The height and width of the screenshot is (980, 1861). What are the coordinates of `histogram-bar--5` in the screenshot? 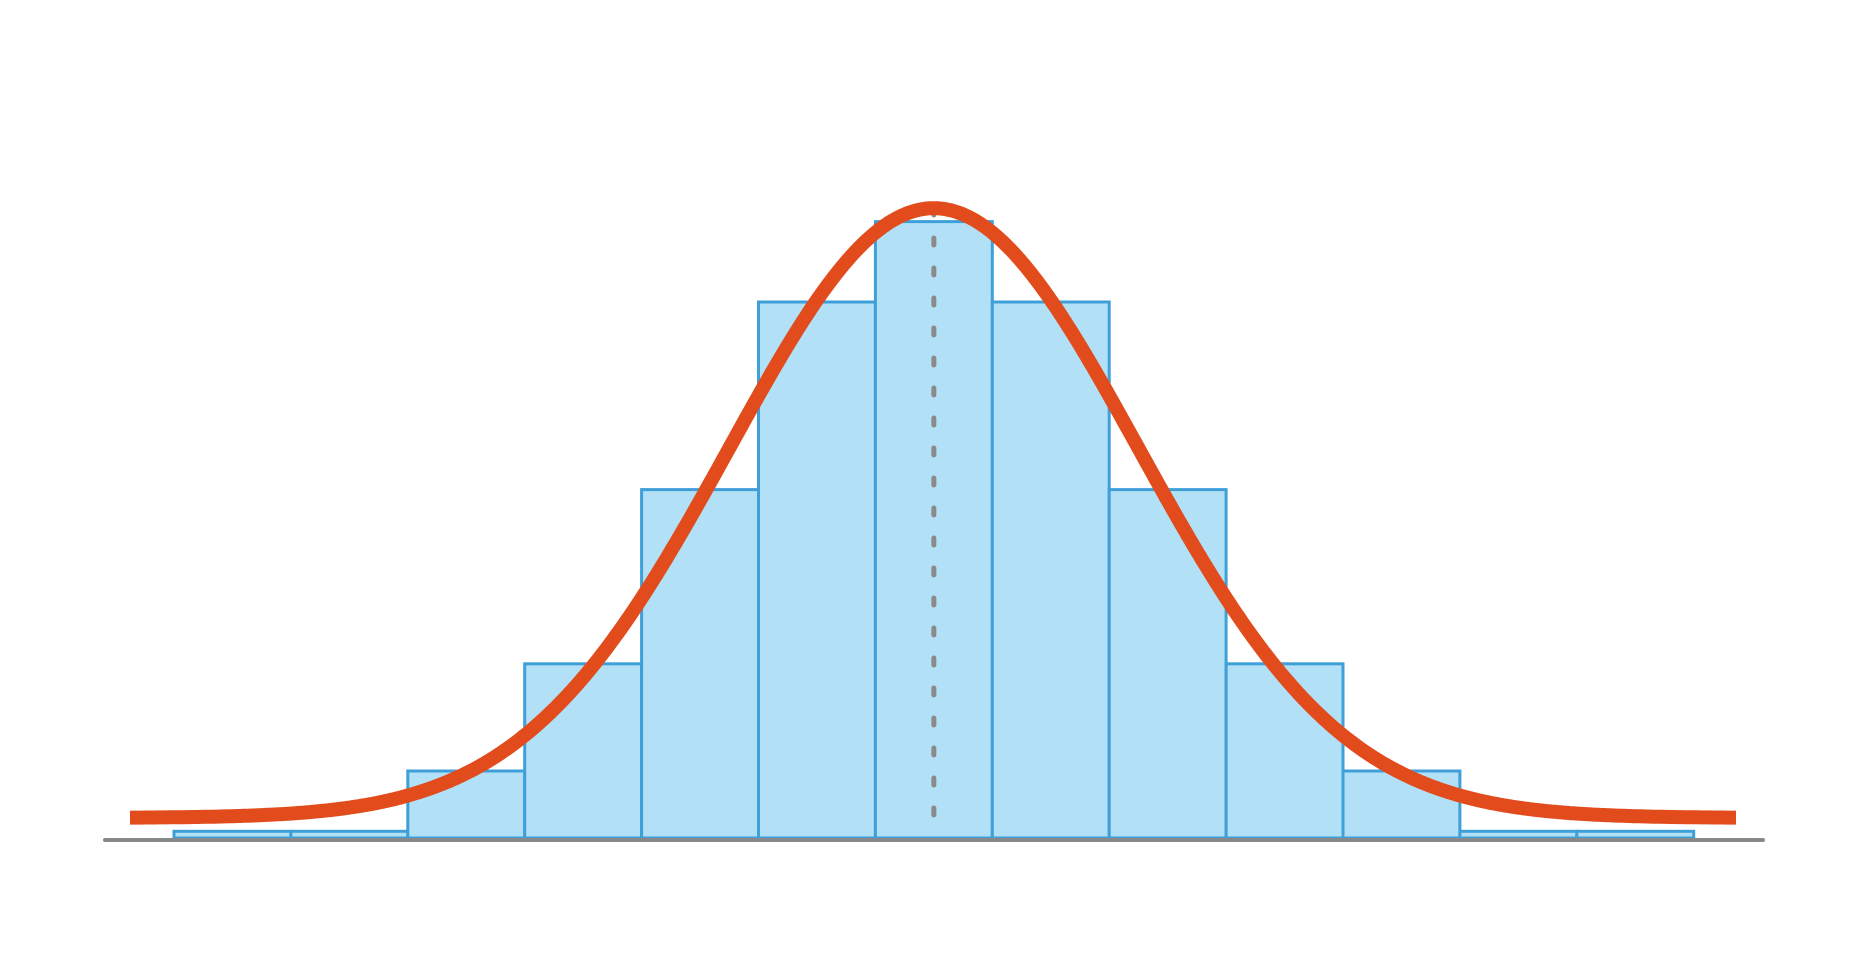 It's located at (349, 834).